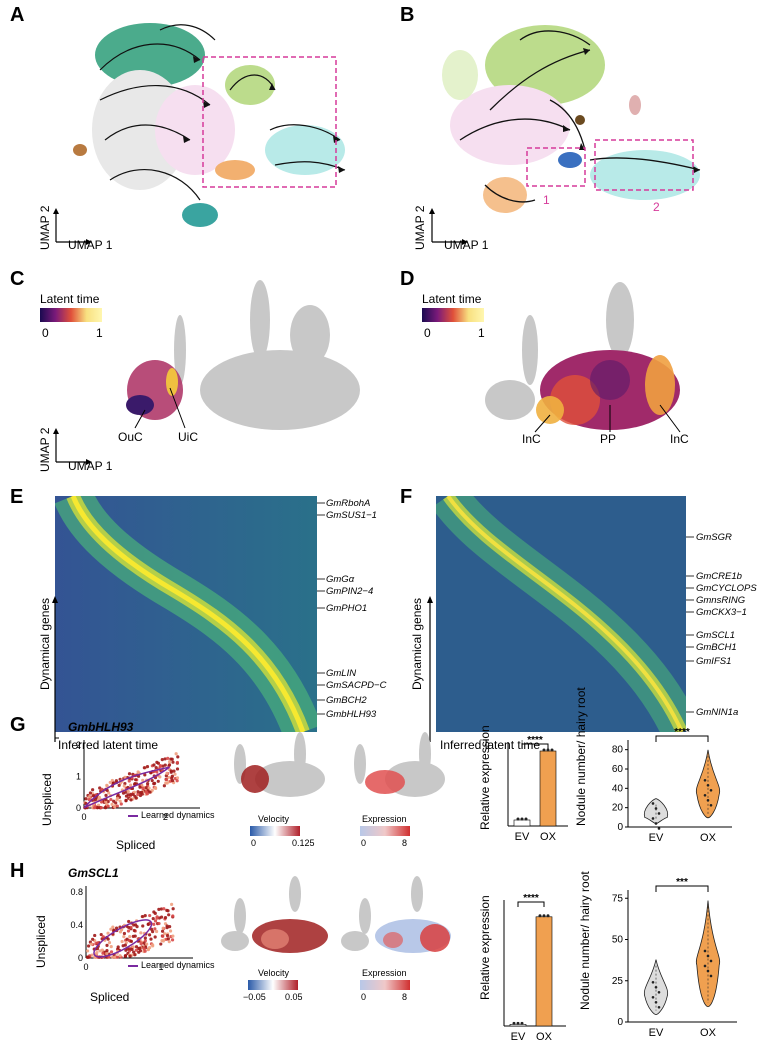 The height and width of the screenshot is (1056, 765). What do you see at coordinates (351, 515) in the screenshot?
I see `panel-e-gene-label: GmSUS1−1` at bounding box center [351, 515].